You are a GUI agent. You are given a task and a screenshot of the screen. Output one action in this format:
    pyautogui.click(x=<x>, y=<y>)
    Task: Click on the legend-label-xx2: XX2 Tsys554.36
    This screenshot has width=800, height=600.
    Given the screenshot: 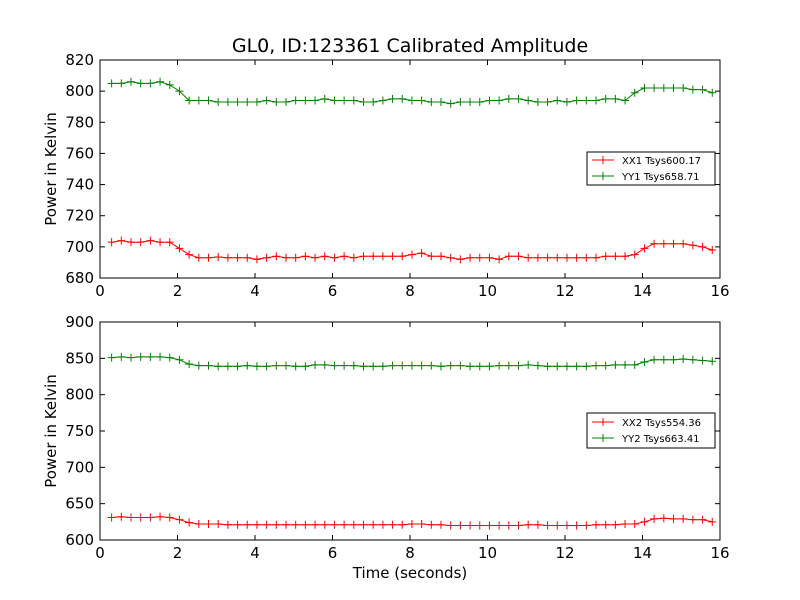 What is the action you would take?
    pyautogui.click(x=661, y=423)
    